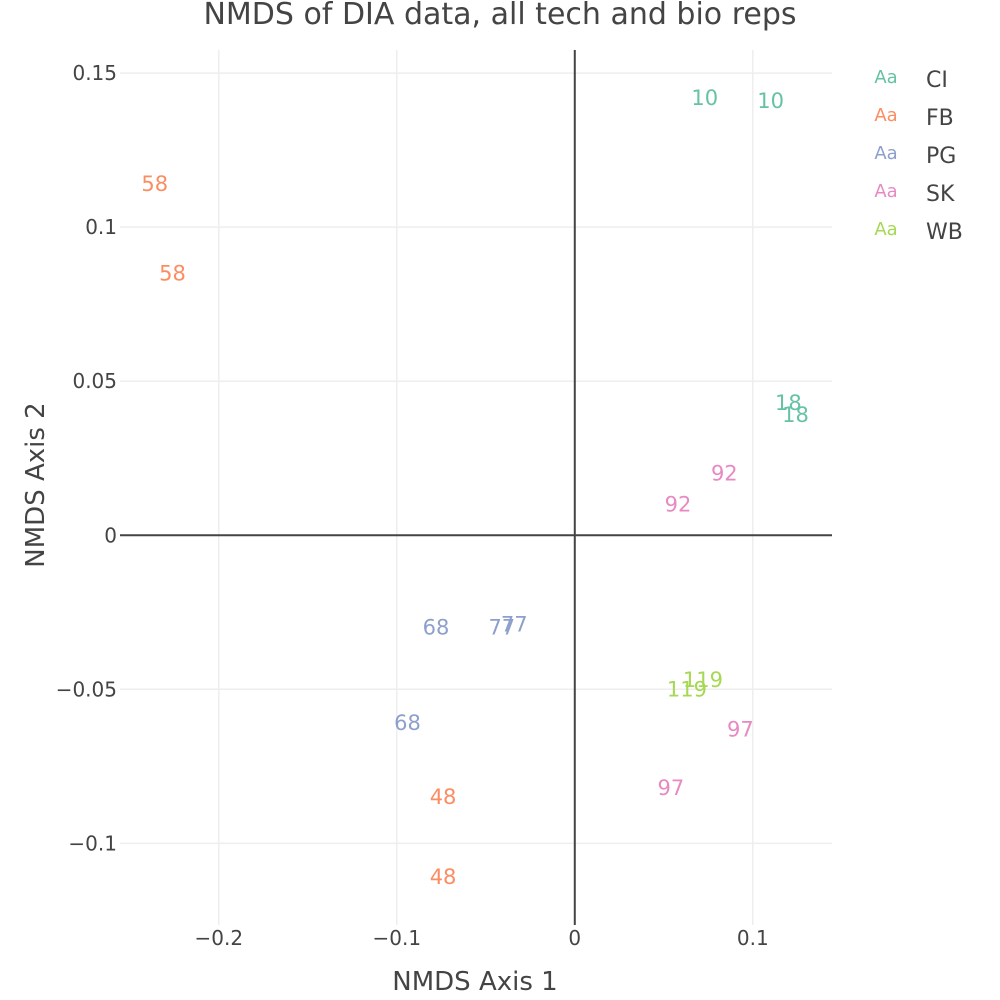 Image resolution: width=1000 pixels, height=1000 pixels. I want to click on legend-label-wb: WB, so click(944, 232).